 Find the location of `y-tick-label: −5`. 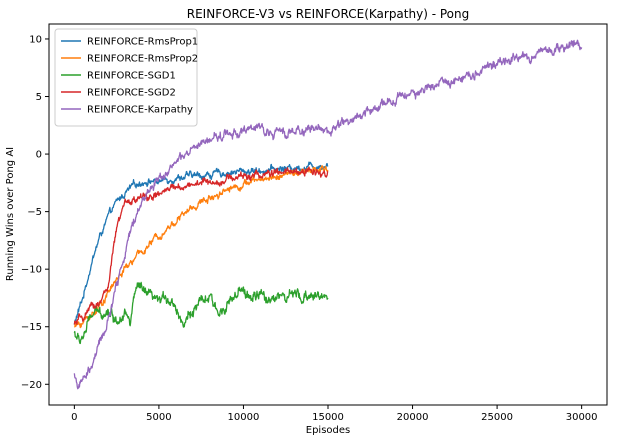

y-tick-label: −5 is located at coordinates (34, 212).